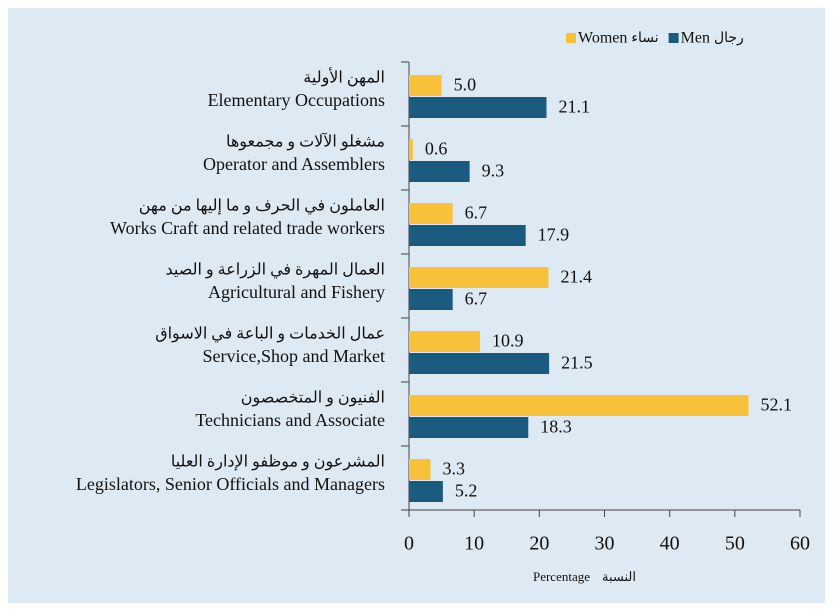 Image resolution: width=833 pixels, height=611 pixels. Describe the element at coordinates (619, 576) in the screenshot. I see `x-axis-label-ar: النسبة` at that location.